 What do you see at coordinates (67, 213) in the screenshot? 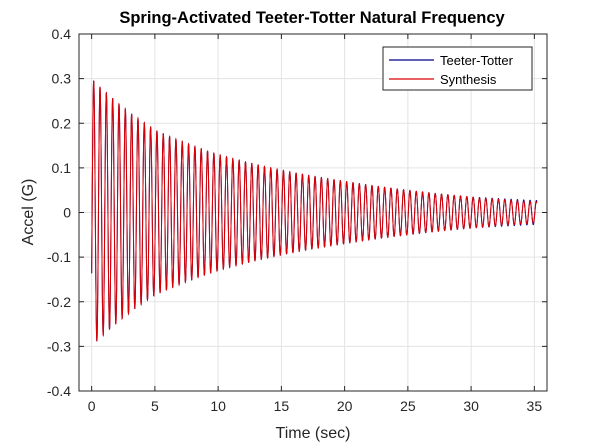
I see `y-tick-label: 0` at bounding box center [67, 213].